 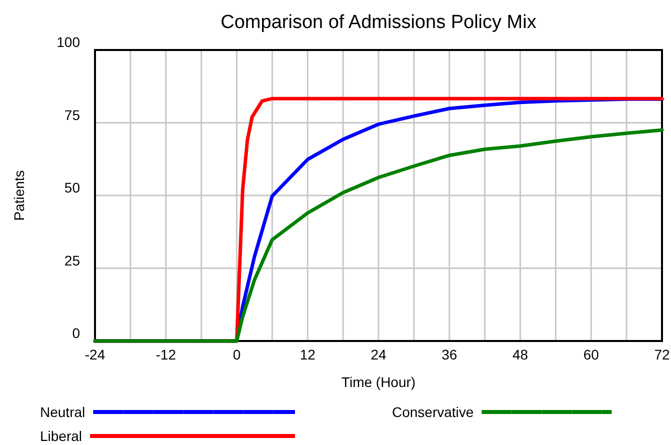 What do you see at coordinates (308, 354) in the screenshot?
I see `x-tick-label: 12` at bounding box center [308, 354].